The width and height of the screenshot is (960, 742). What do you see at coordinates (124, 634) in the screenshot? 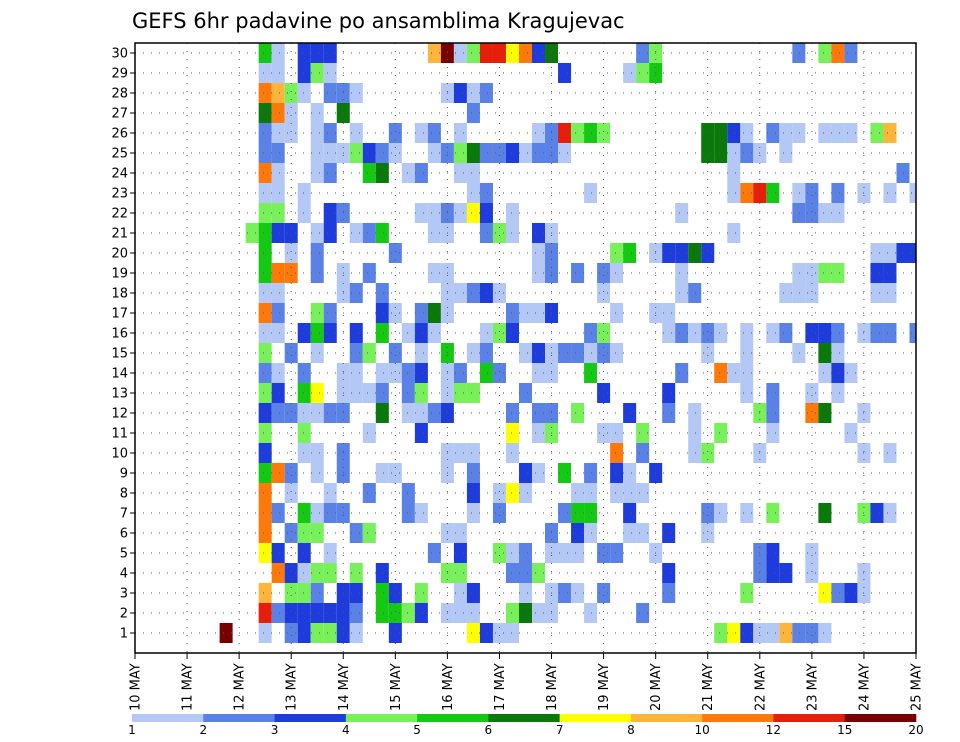
I see `y-tick-label: 1` at bounding box center [124, 634].